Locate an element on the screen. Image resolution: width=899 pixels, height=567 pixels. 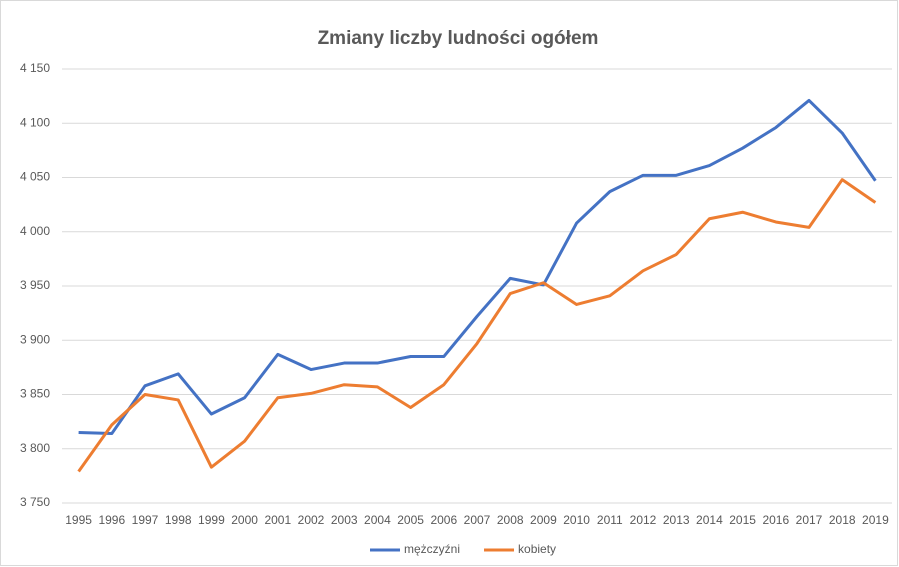
y-tick-label: 4 050 is located at coordinates (35, 177).